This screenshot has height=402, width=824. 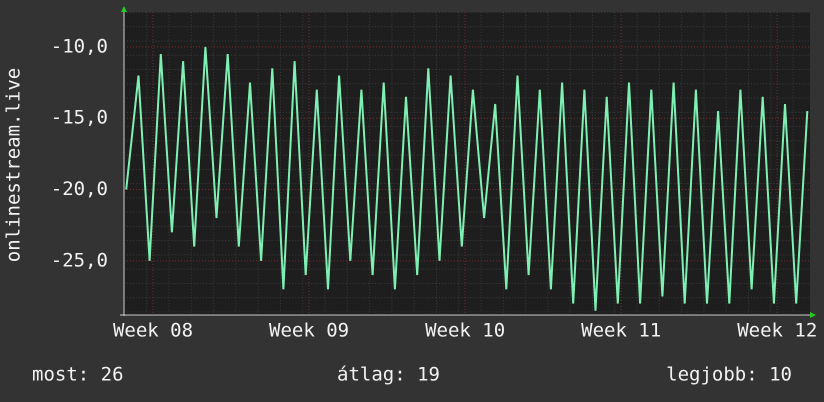 I want to click on x-tick-label: Week 10, so click(x=465, y=331).